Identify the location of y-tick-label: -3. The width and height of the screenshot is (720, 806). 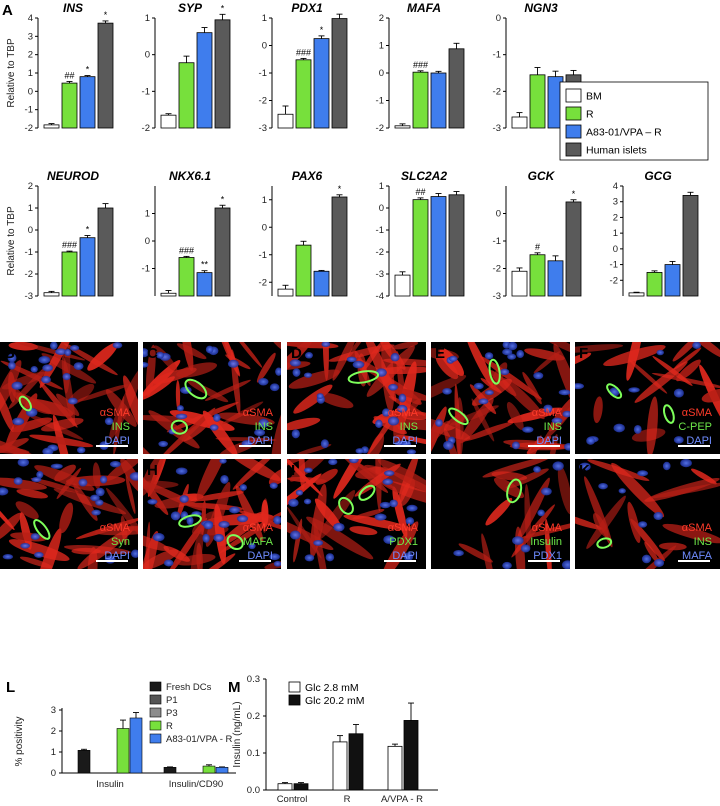
(29, 296).